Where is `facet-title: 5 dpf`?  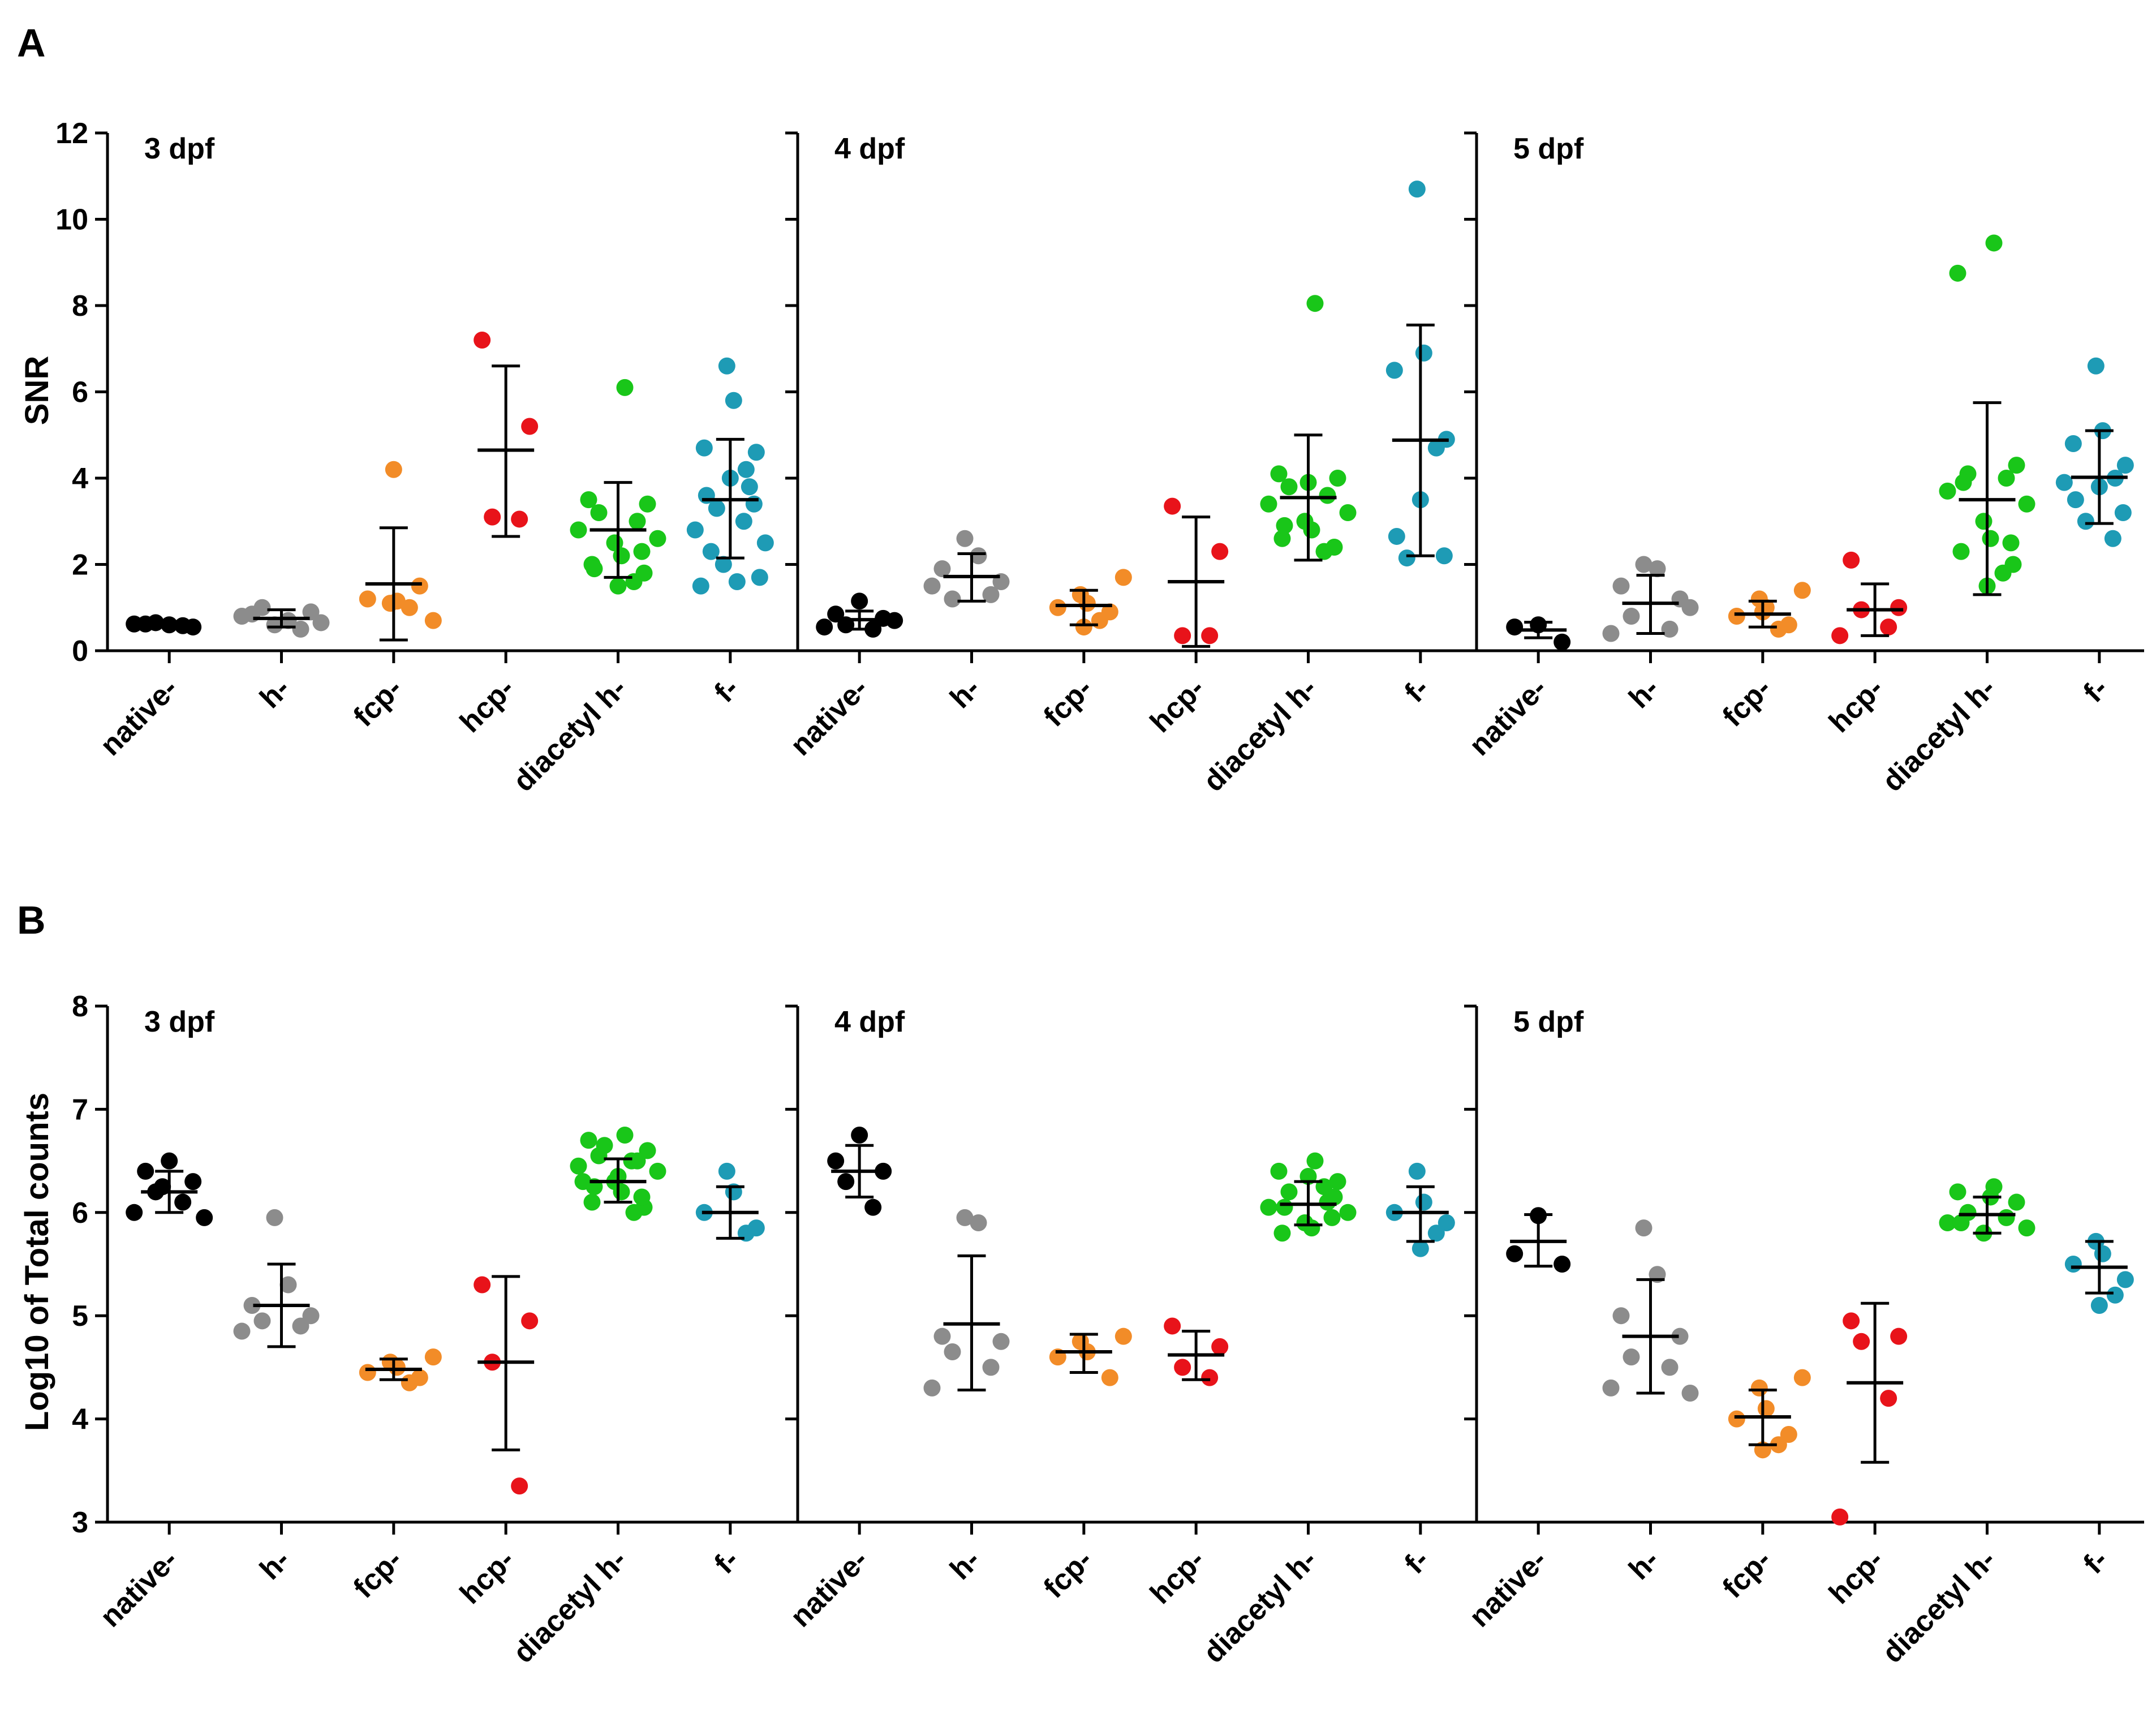
facet-title: 5 dpf is located at coordinates (1548, 1022).